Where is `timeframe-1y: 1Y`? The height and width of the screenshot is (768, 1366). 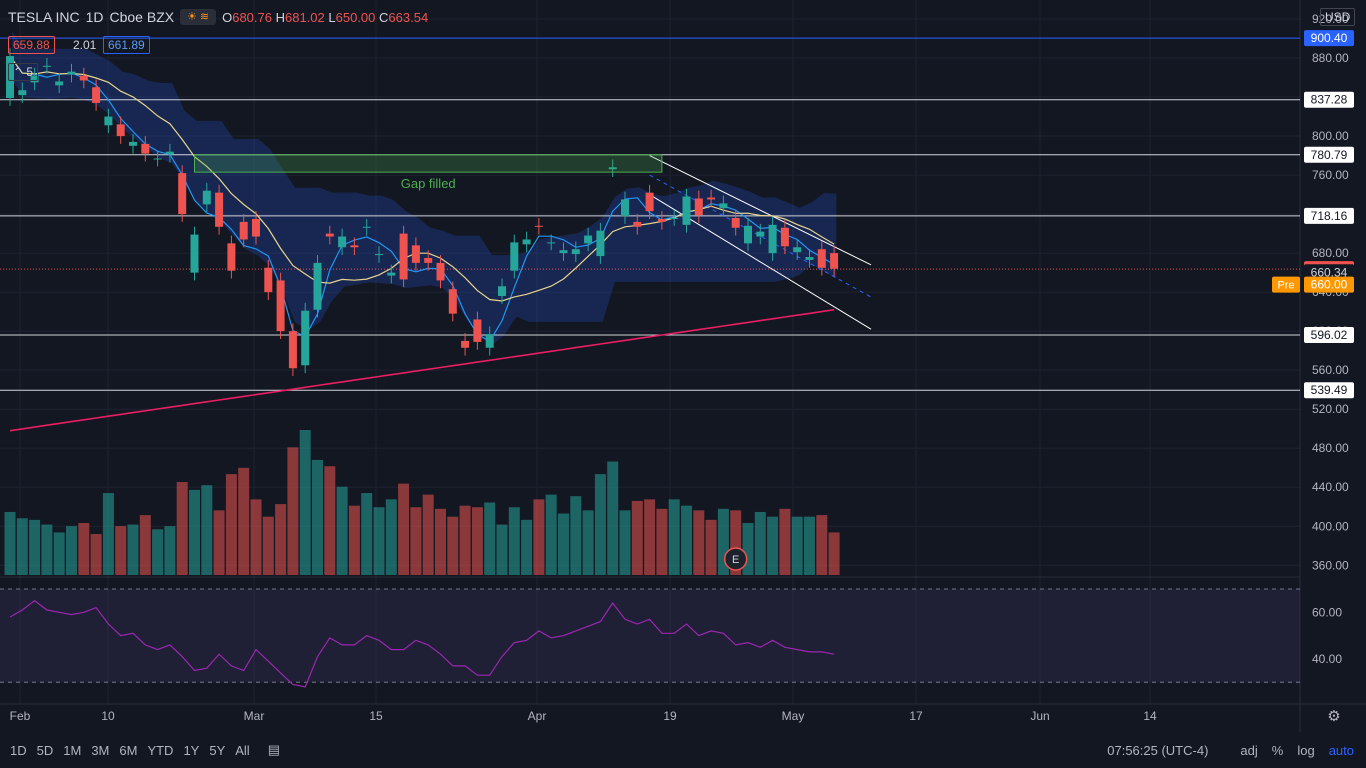 timeframe-1y: 1Y is located at coordinates (191, 750).